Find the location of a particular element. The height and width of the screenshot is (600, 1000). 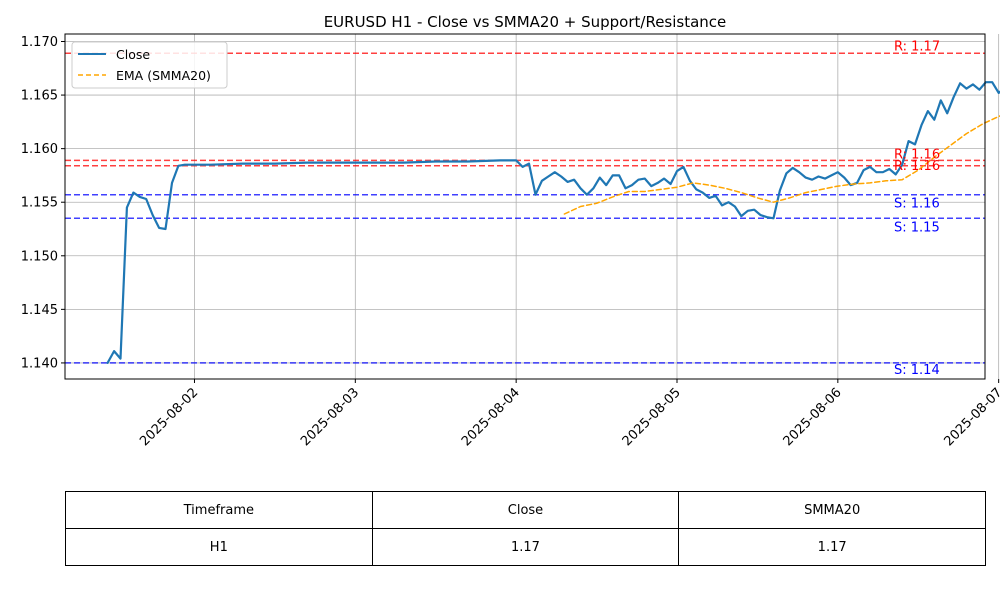

legend-close-label: Close is located at coordinates (133, 54).